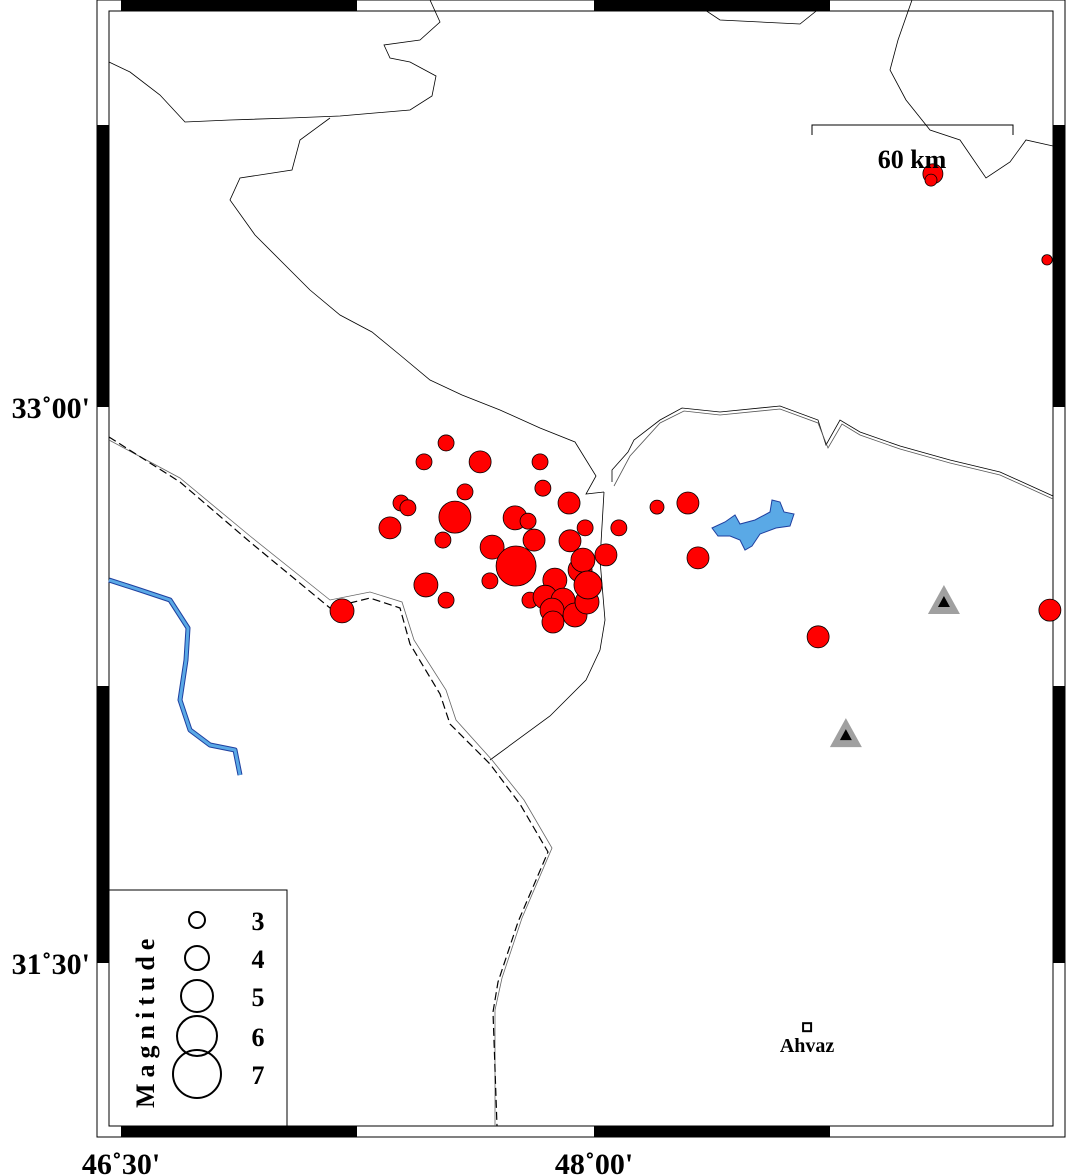 This screenshot has width=1066, height=1176. Describe the element at coordinates (912, 159) in the screenshot. I see `scale-bar-label: 60 km` at that location.